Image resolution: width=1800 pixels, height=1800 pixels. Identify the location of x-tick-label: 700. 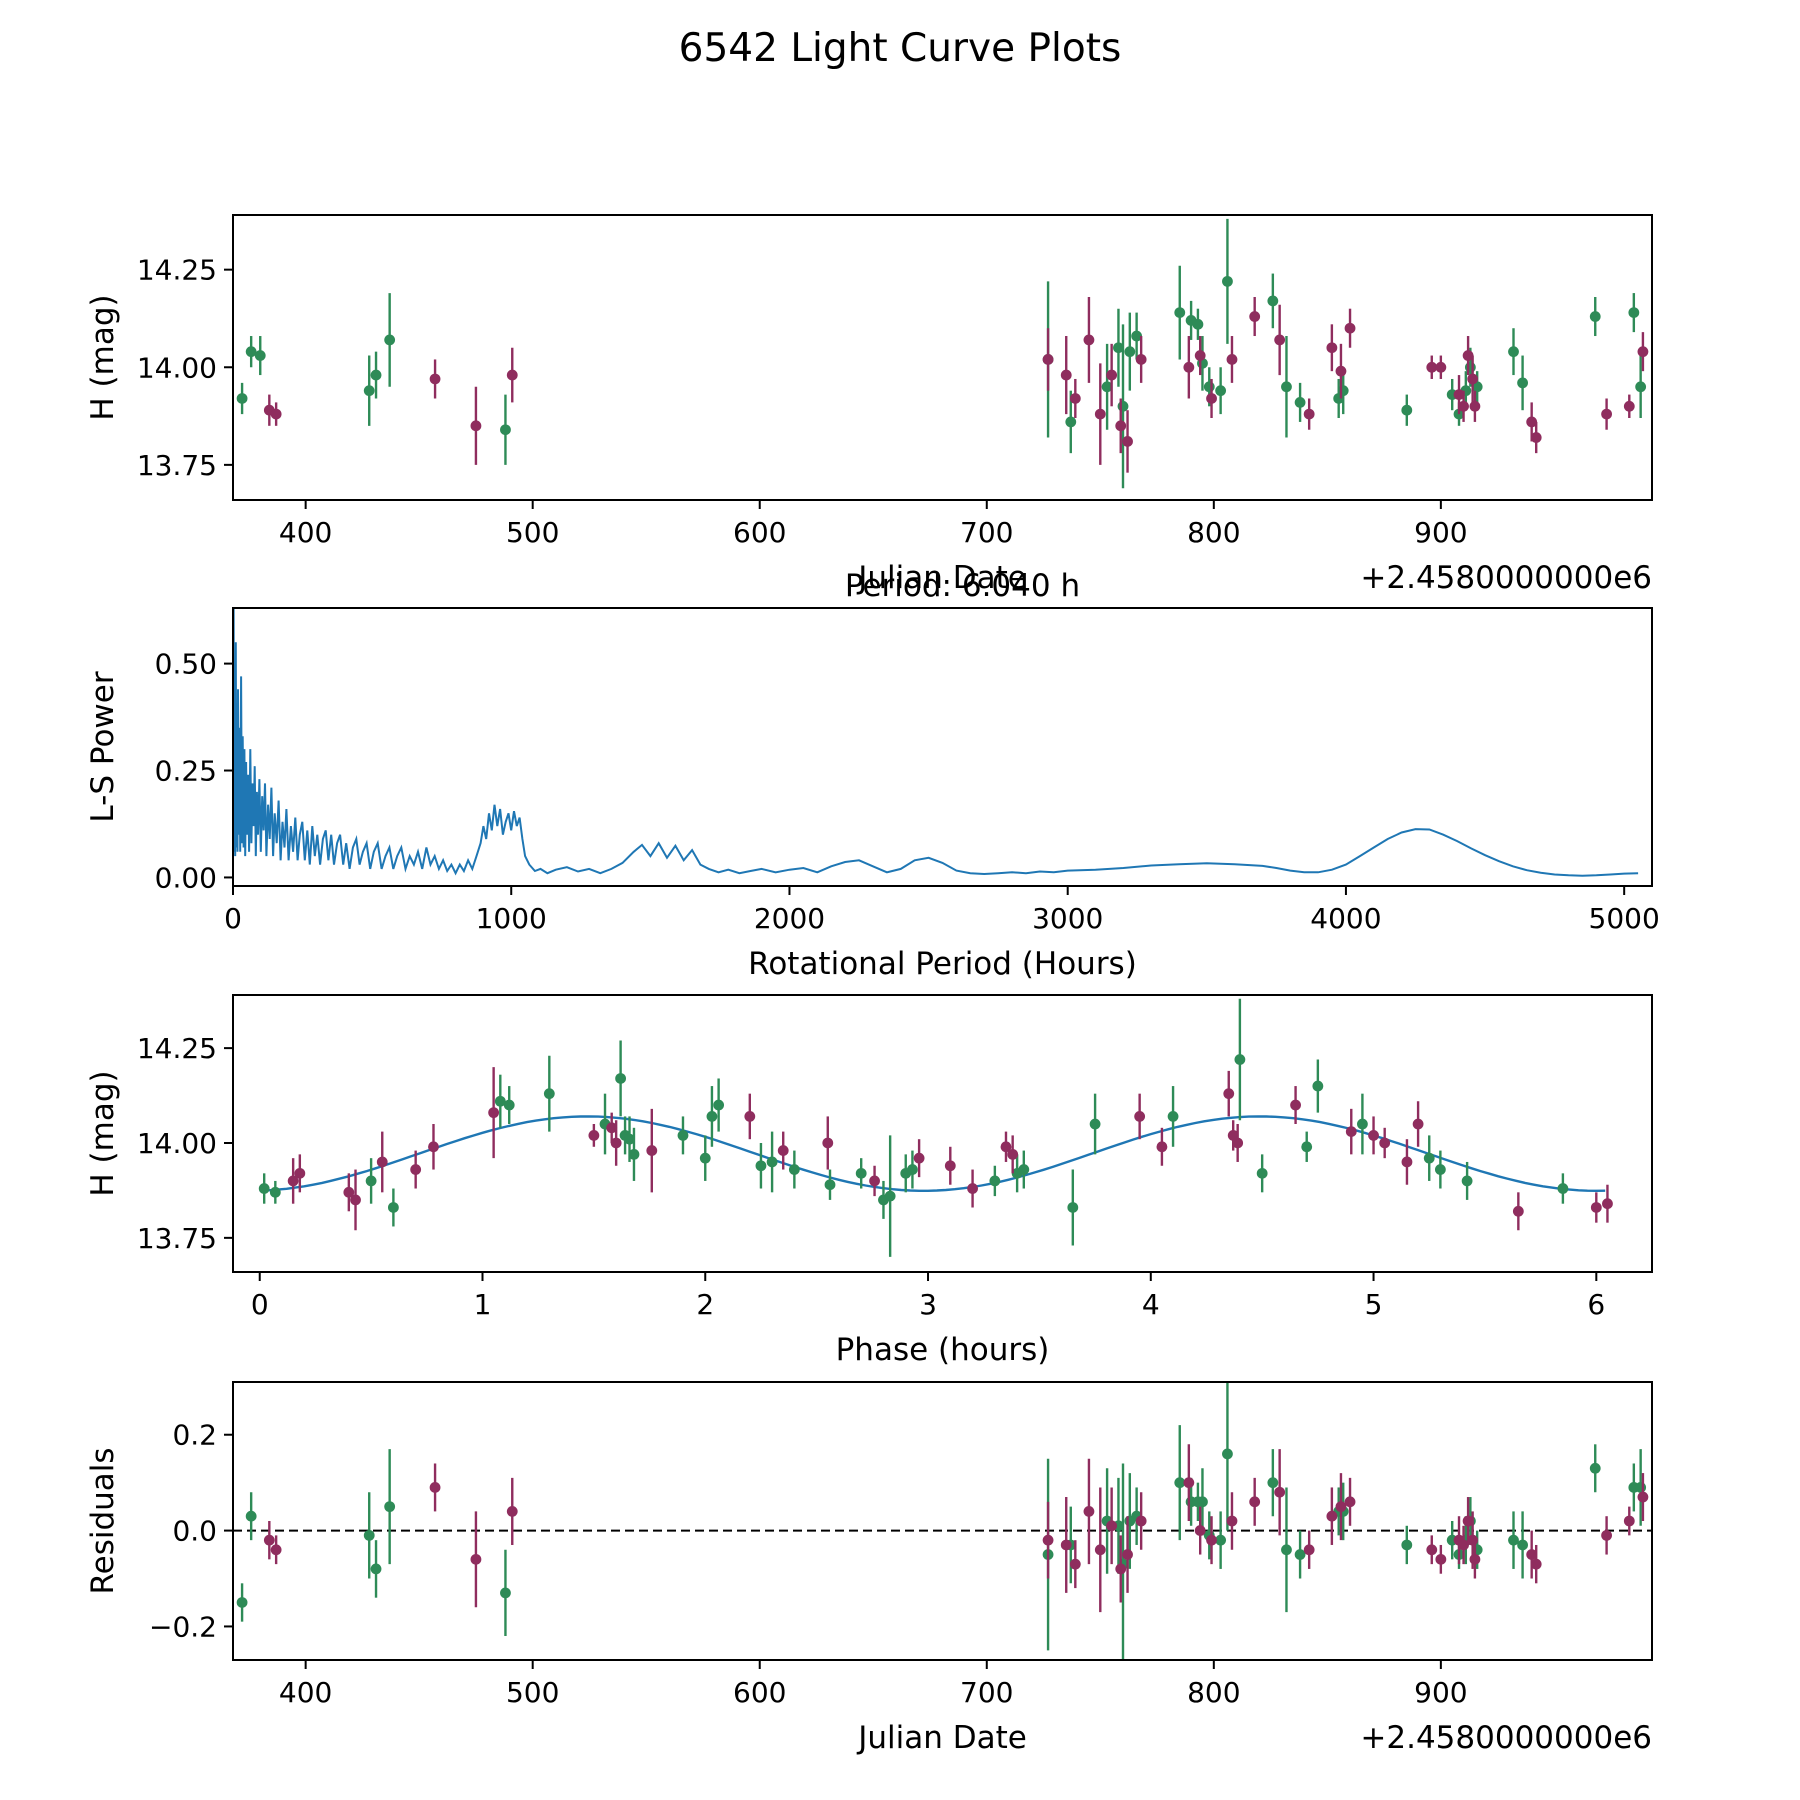
(986, 532).